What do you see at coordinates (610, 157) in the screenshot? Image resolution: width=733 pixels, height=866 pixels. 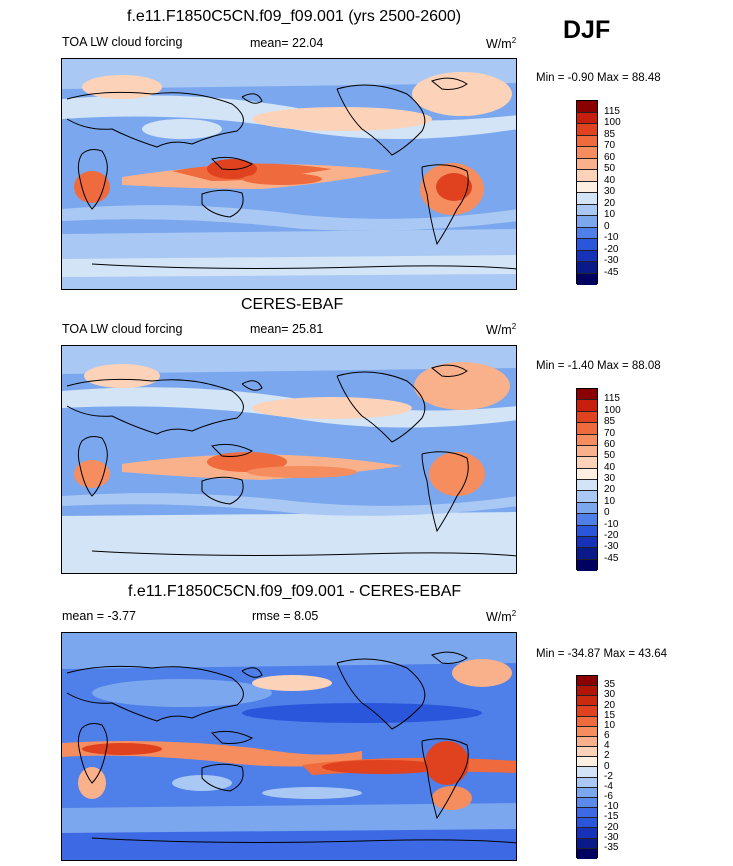 I see `colorbar-tick-label: 60` at bounding box center [610, 157].